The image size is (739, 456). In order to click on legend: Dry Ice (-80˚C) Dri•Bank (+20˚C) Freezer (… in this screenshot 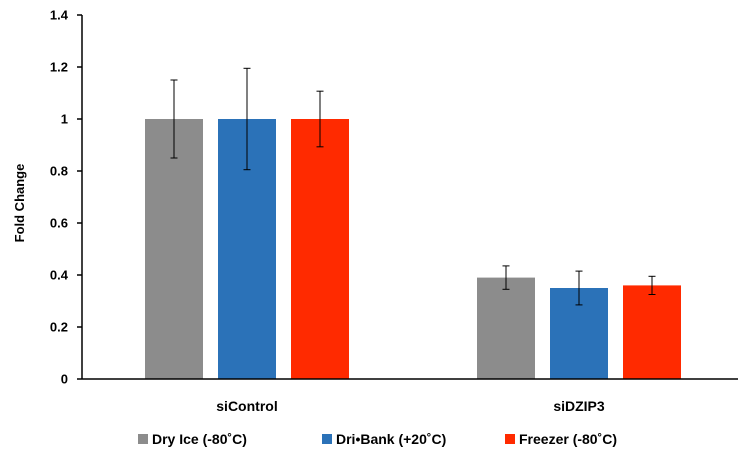, I will do `click(377, 439)`.